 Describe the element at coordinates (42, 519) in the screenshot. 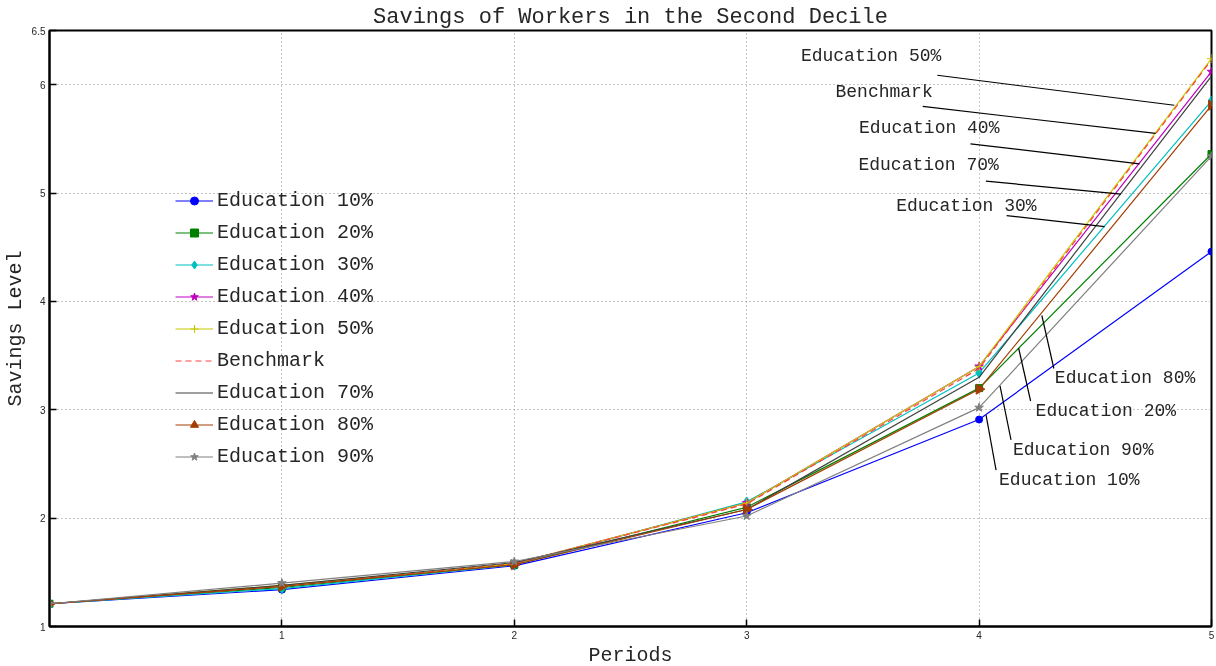

I see `y-tick-label: 2` at that location.